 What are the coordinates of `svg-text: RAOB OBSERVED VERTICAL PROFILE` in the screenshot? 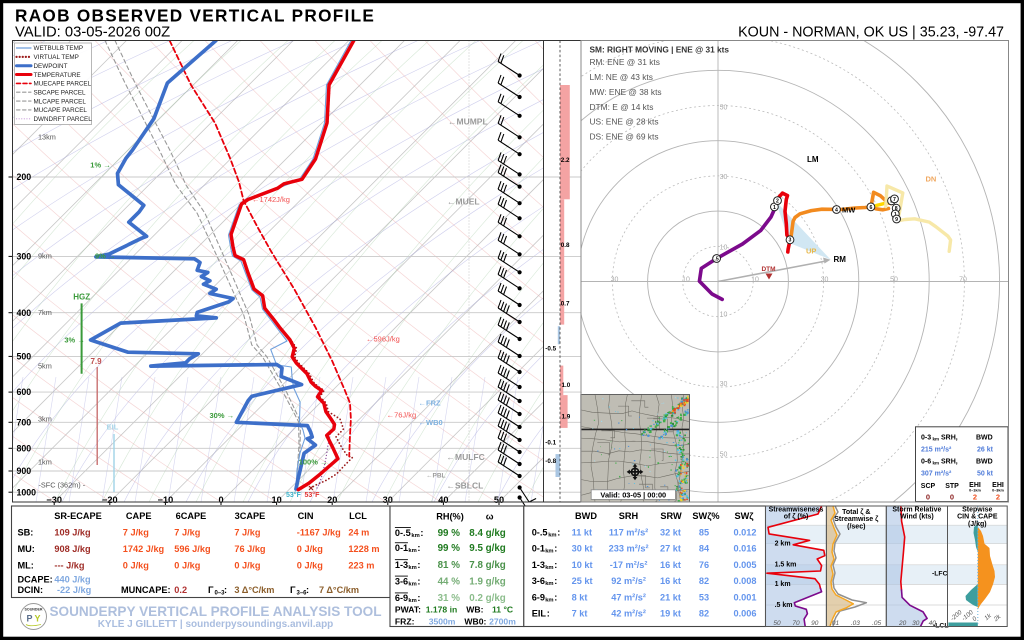 It's located at (195, 16).